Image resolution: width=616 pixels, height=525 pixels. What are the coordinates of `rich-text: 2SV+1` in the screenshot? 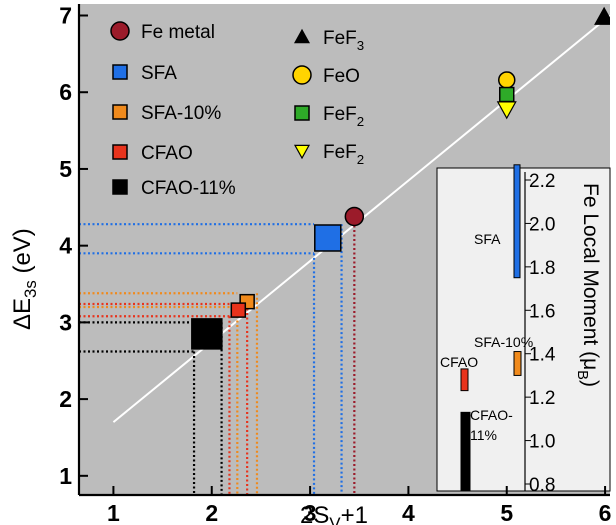 It's located at (334, 513).